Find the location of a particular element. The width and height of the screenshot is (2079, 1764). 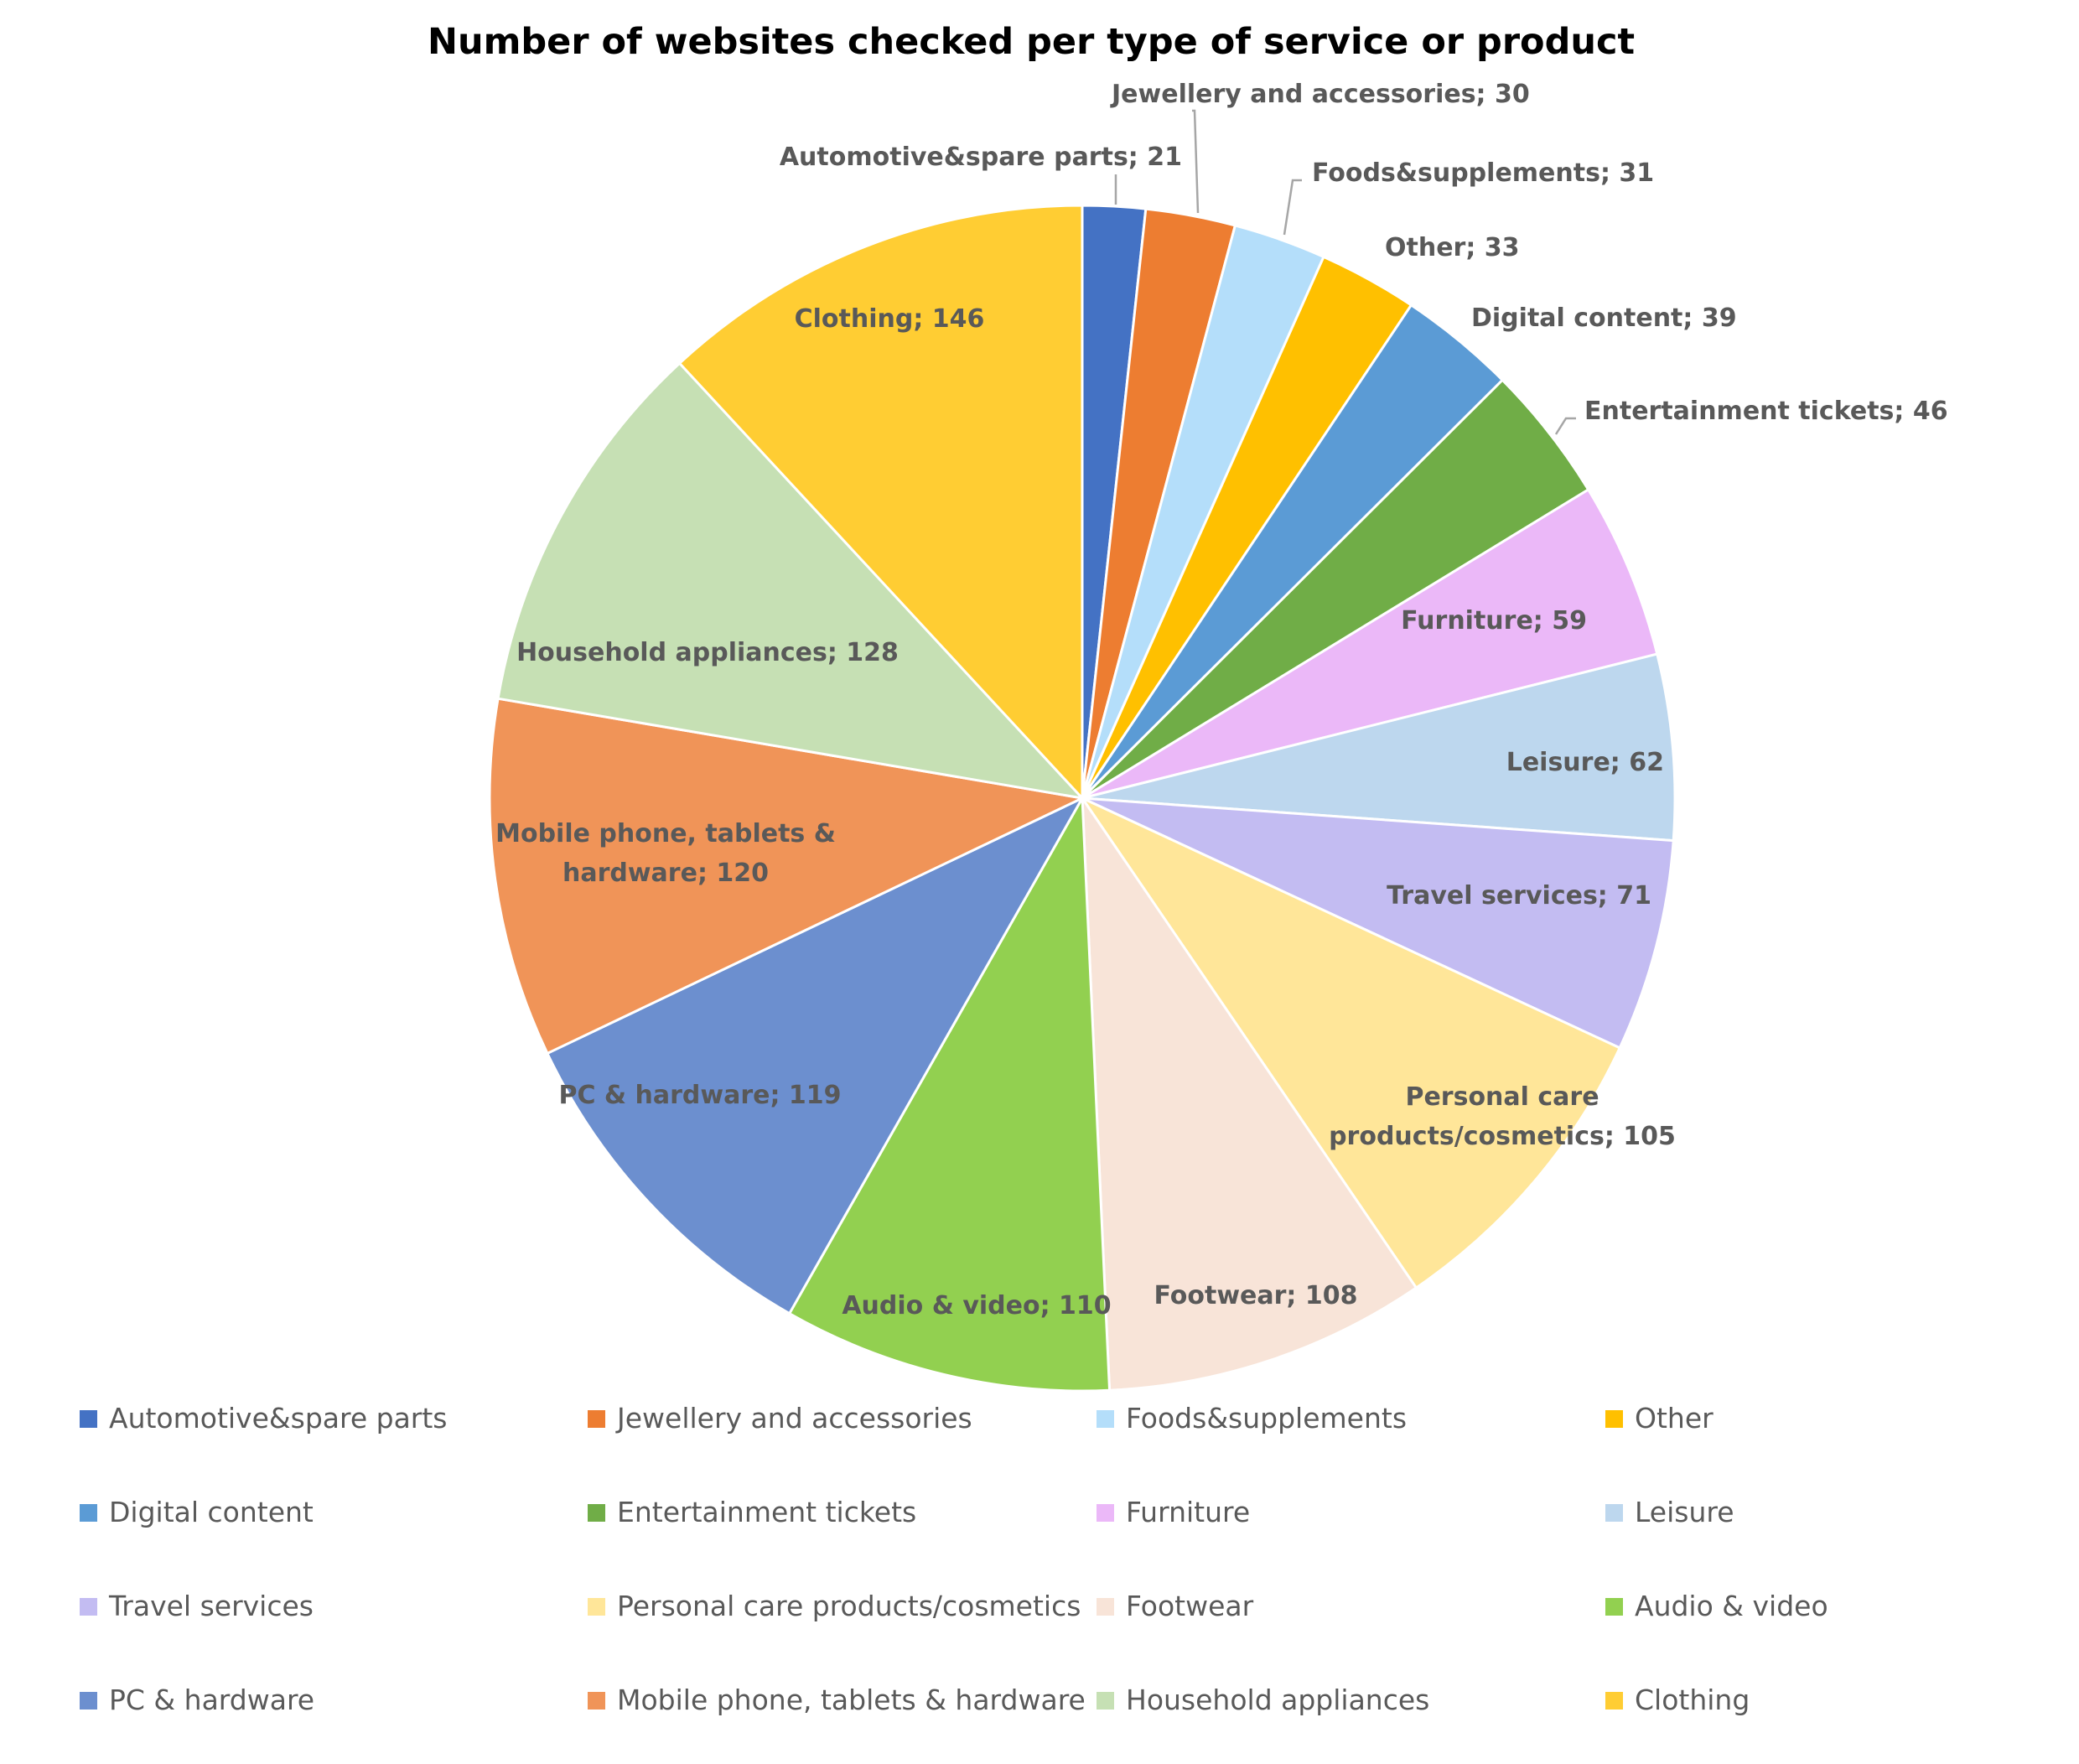

legend-label: Jewellery and accessories is located at coordinates (793, 1418).